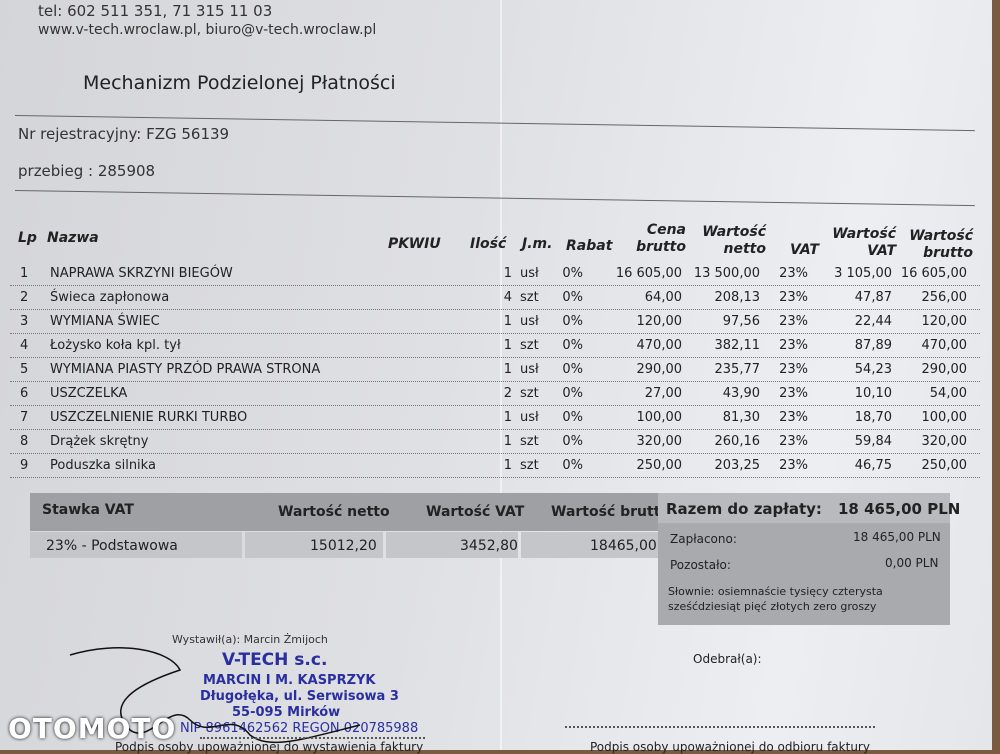 Image resolution: width=1000 pixels, height=754 pixels. Describe the element at coordinates (703, 539) in the screenshot. I see `paid-label: Zapłacono:` at that location.